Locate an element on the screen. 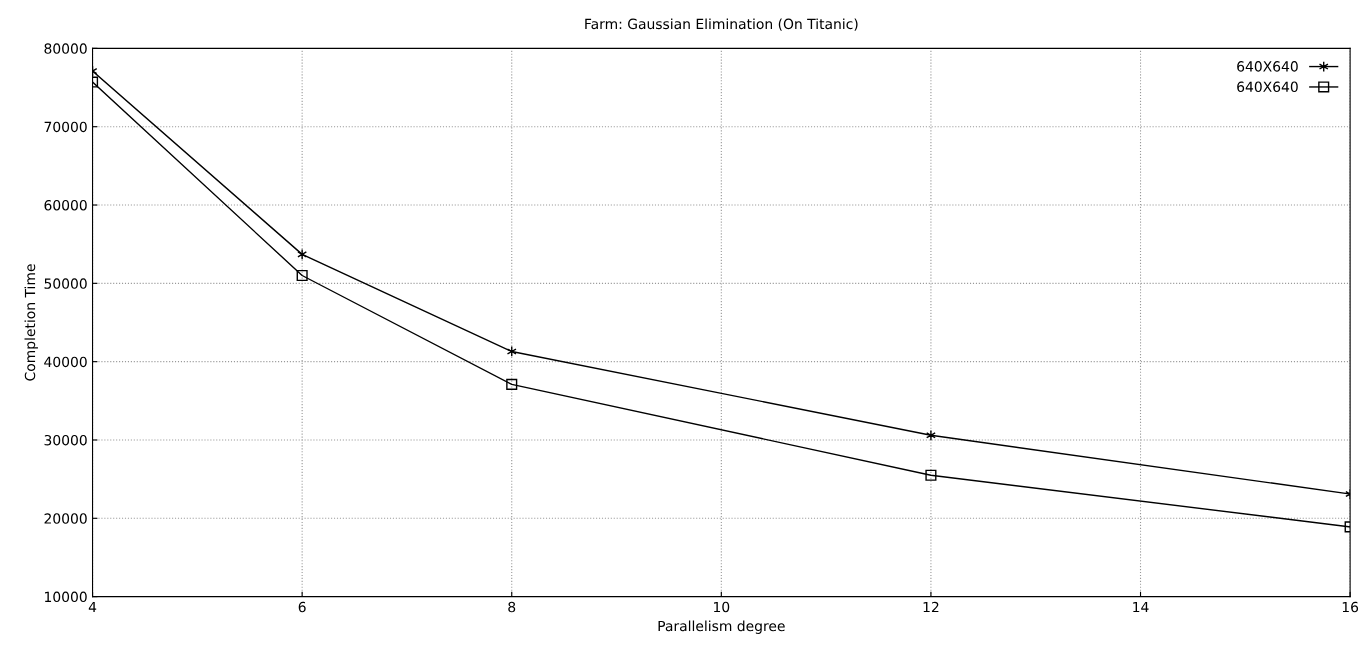  y-tick-label: 70000 is located at coordinates (65, 127).